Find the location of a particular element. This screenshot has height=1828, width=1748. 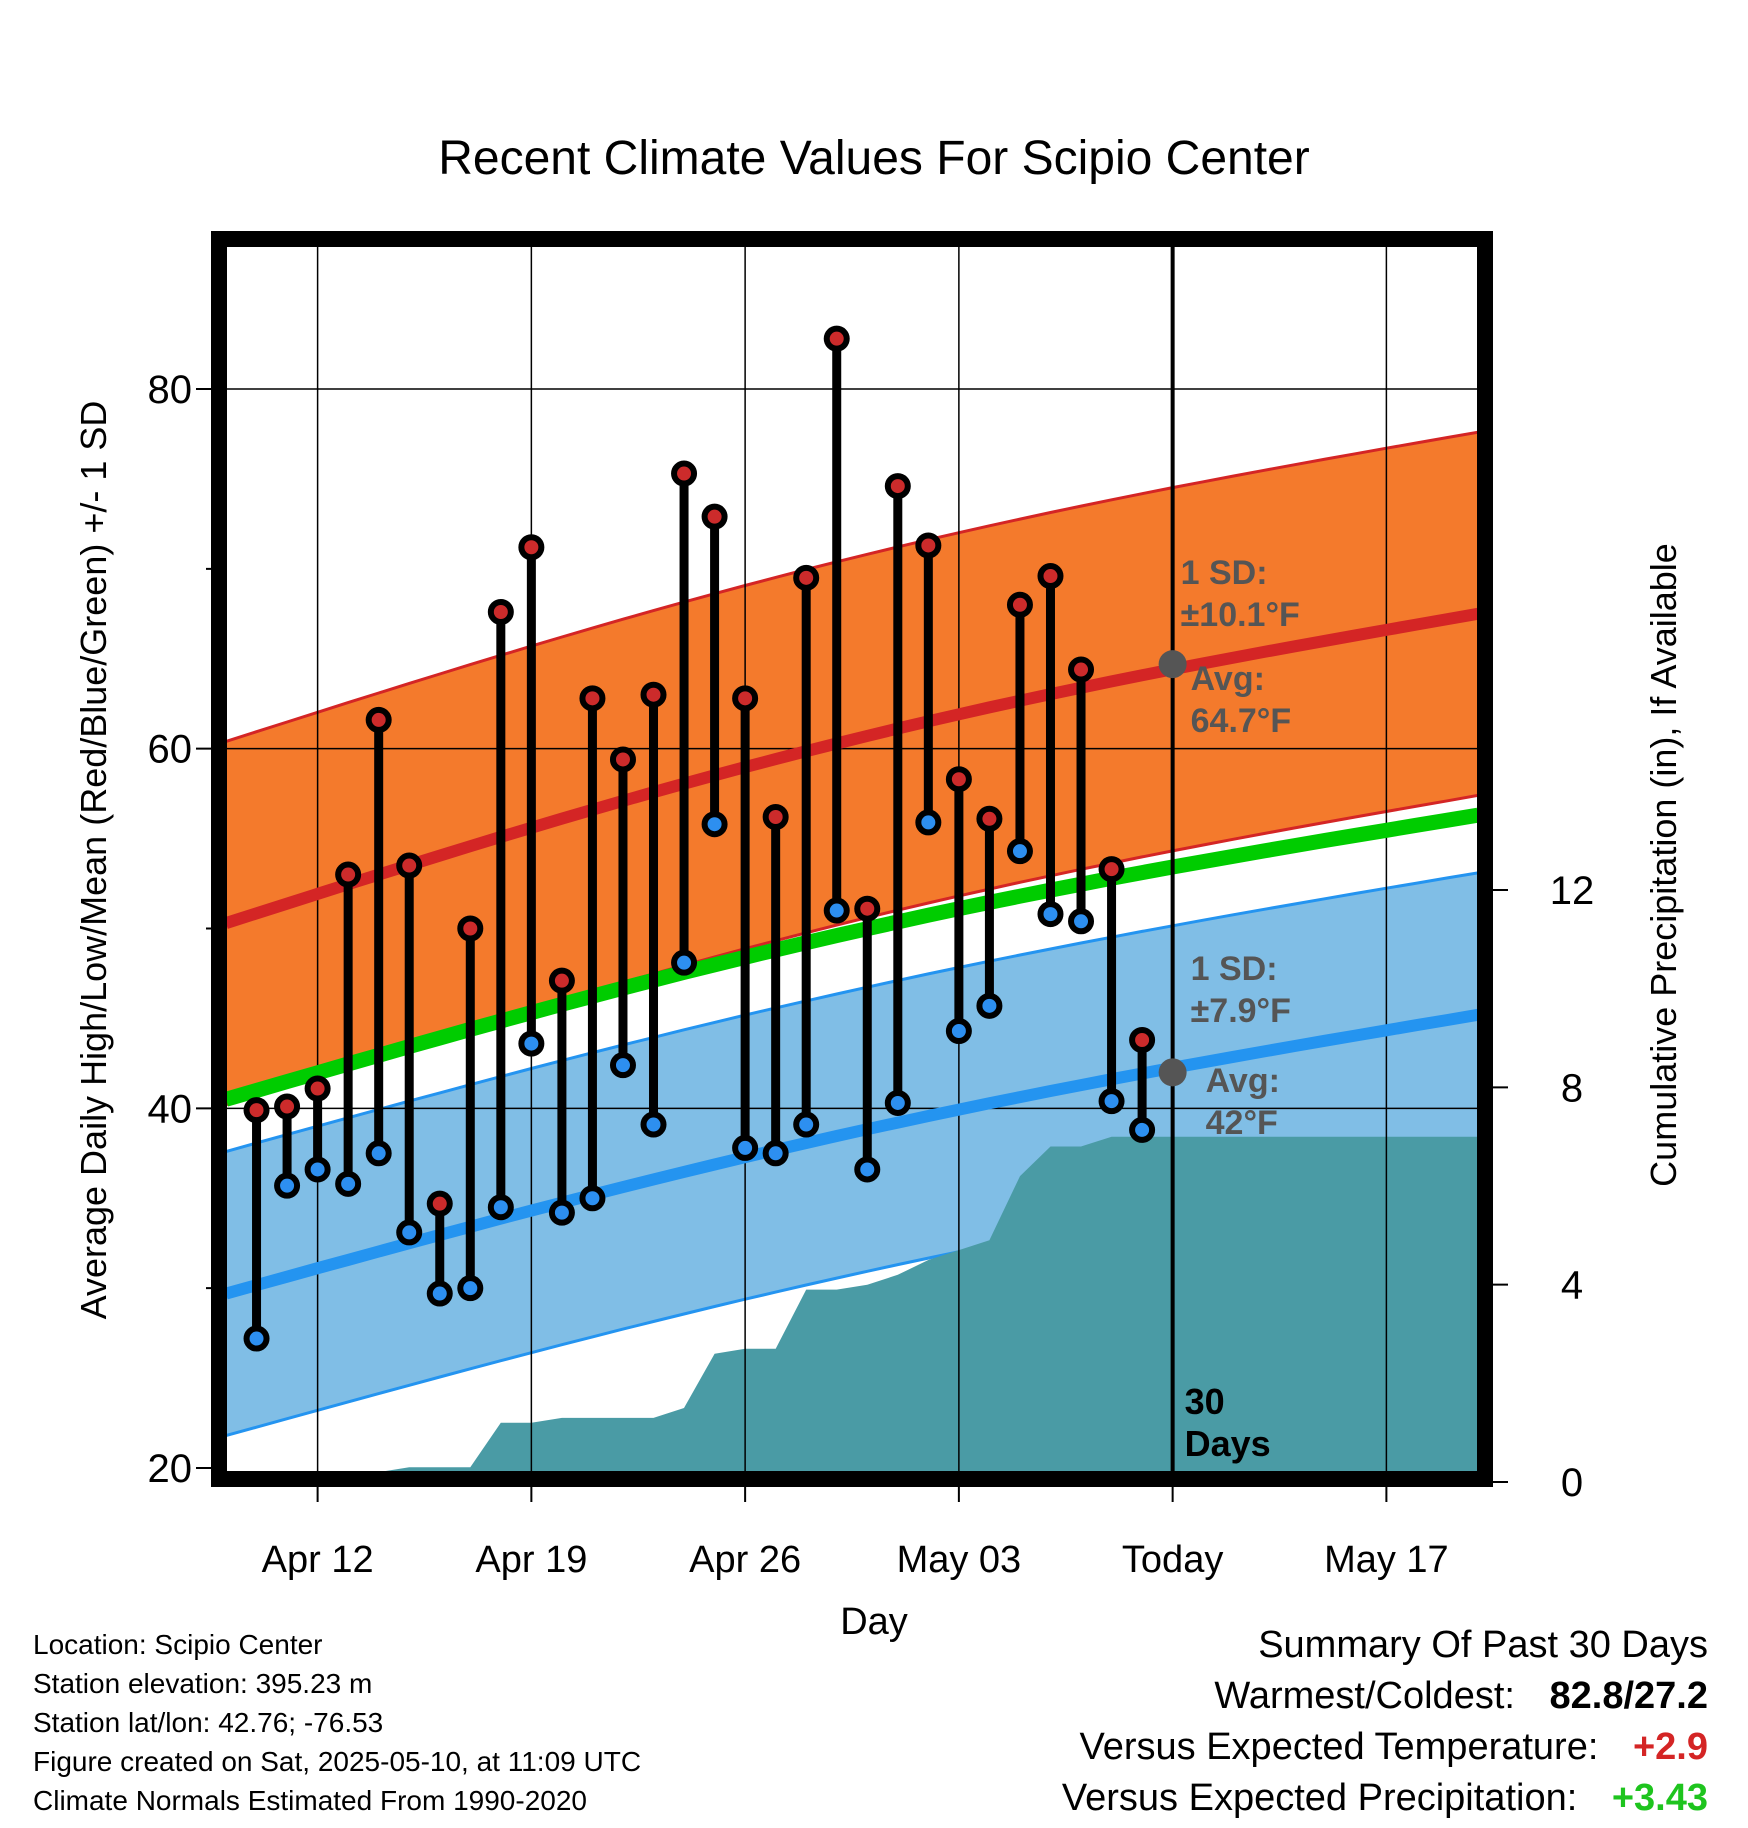

high-sd-annotation-0: 1 SD: is located at coordinates (1224, 573).